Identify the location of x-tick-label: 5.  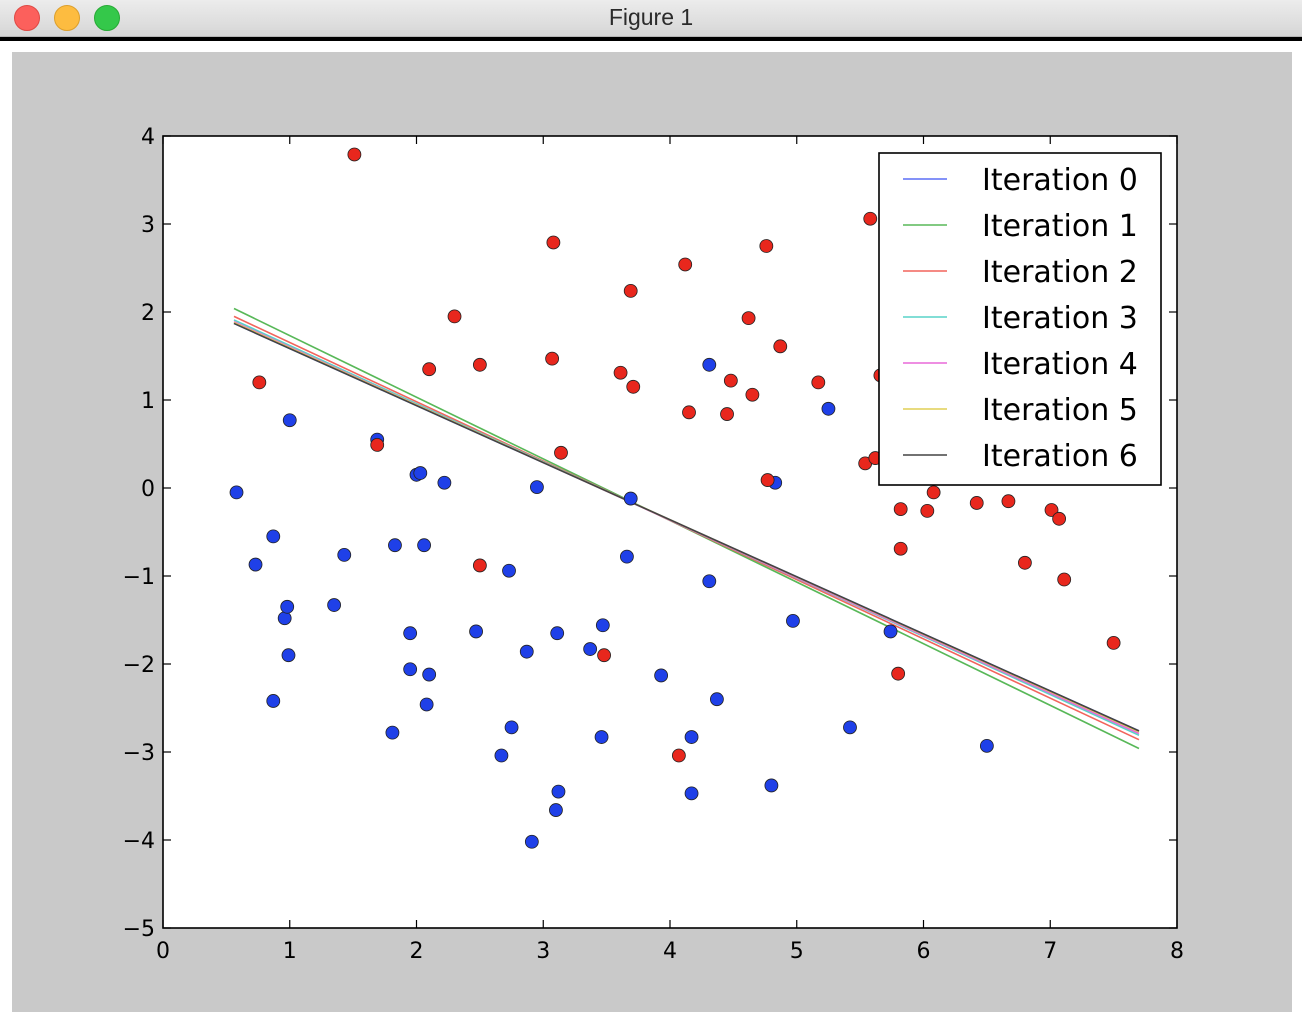
(797, 951).